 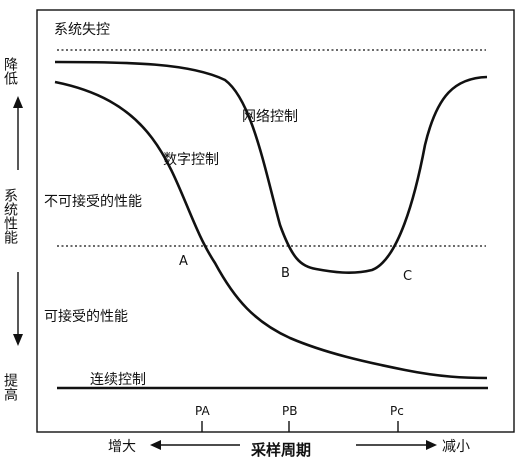 What do you see at coordinates (10, 216) in the screenshot?
I see `y-axis-label: 系统性能` at bounding box center [10, 216].